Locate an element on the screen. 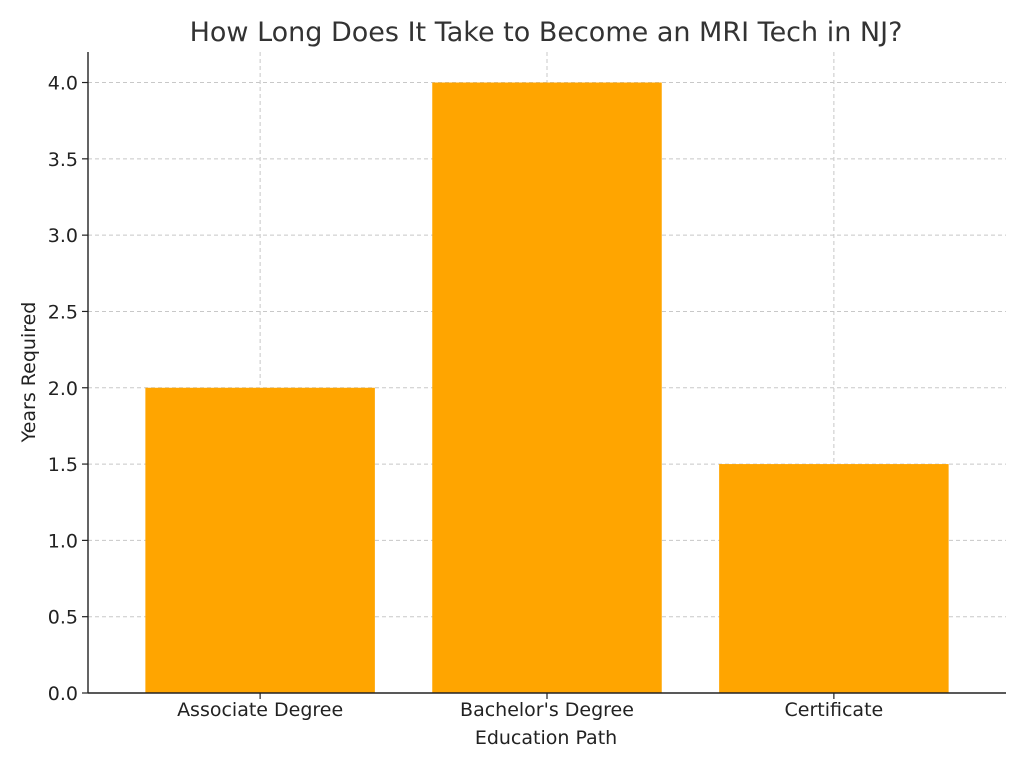  y-axis-label: Years Required is located at coordinates (29, 373).